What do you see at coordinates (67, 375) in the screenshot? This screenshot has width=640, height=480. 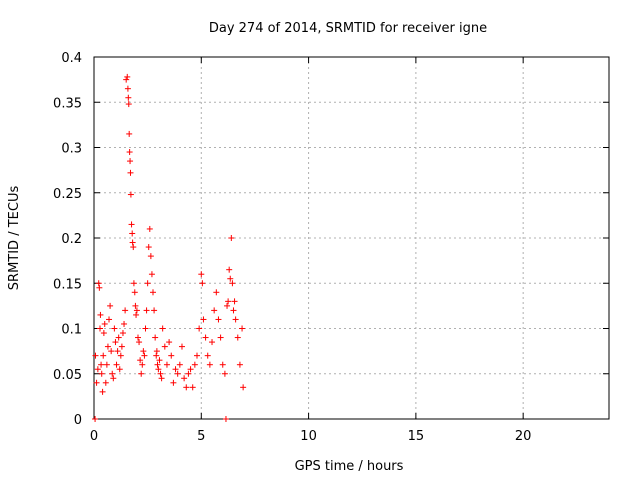 I see `y-tick-label: 0.05` at bounding box center [67, 375].